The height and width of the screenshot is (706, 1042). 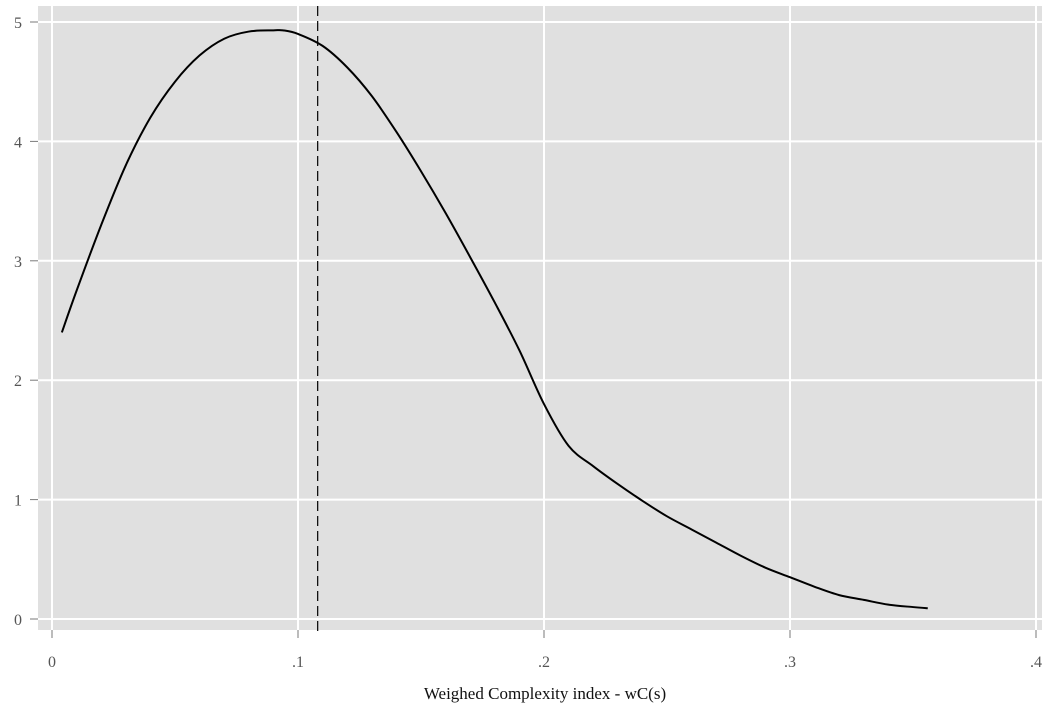 What do you see at coordinates (18, 381) in the screenshot?
I see `y-tick-label: 2` at bounding box center [18, 381].